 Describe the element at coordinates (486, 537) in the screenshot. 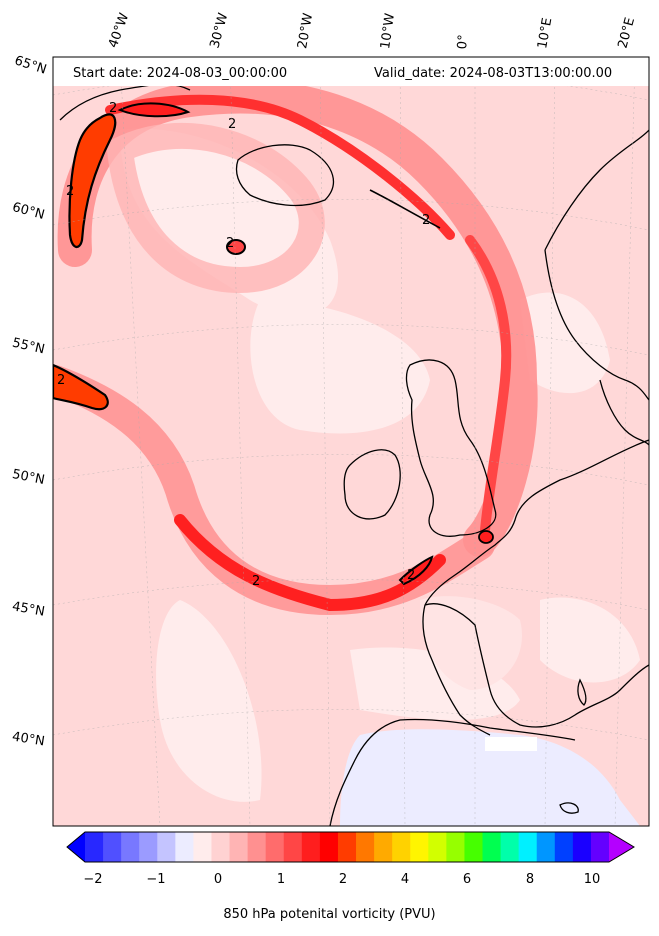

I see `pv-contour-channel` at that location.